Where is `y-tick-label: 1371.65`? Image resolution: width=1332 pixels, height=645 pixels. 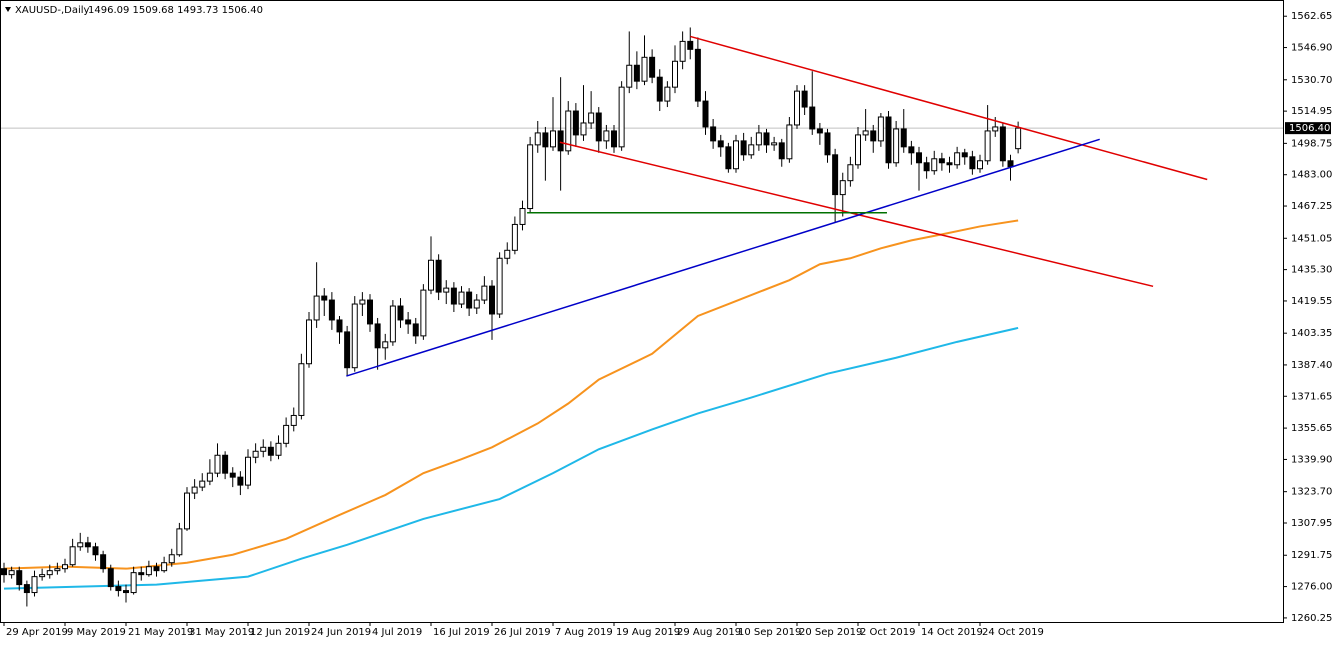 y-tick-label: 1371.65 is located at coordinates (1311, 396).